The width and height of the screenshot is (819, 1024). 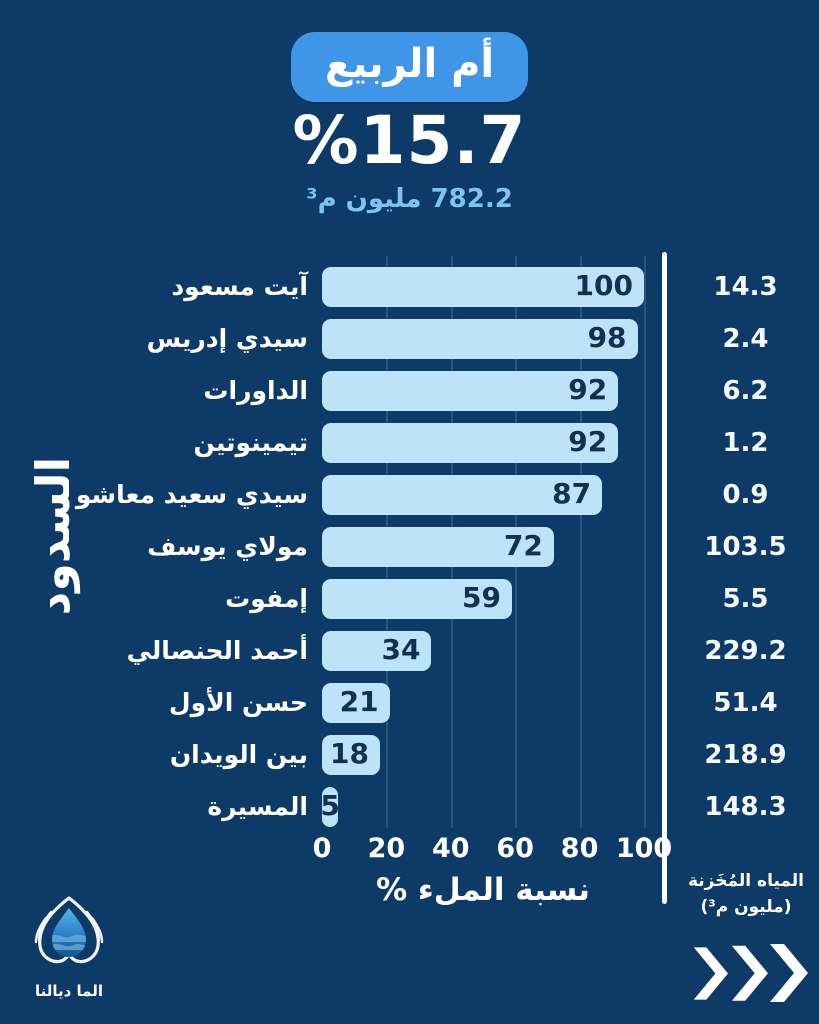 I want to click on brand-logo: الما ديالنا, so click(x=69, y=946).